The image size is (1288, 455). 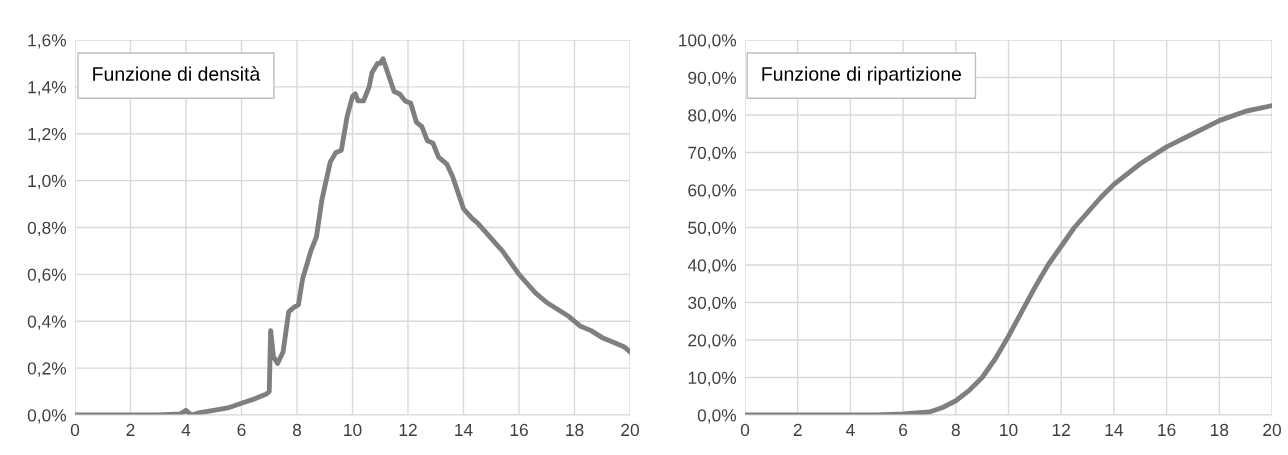 What do you see at coordinates (47, 369) in the screenshot?
I see `y-tick-label: 0,2%` at bounding box center [47, 369].